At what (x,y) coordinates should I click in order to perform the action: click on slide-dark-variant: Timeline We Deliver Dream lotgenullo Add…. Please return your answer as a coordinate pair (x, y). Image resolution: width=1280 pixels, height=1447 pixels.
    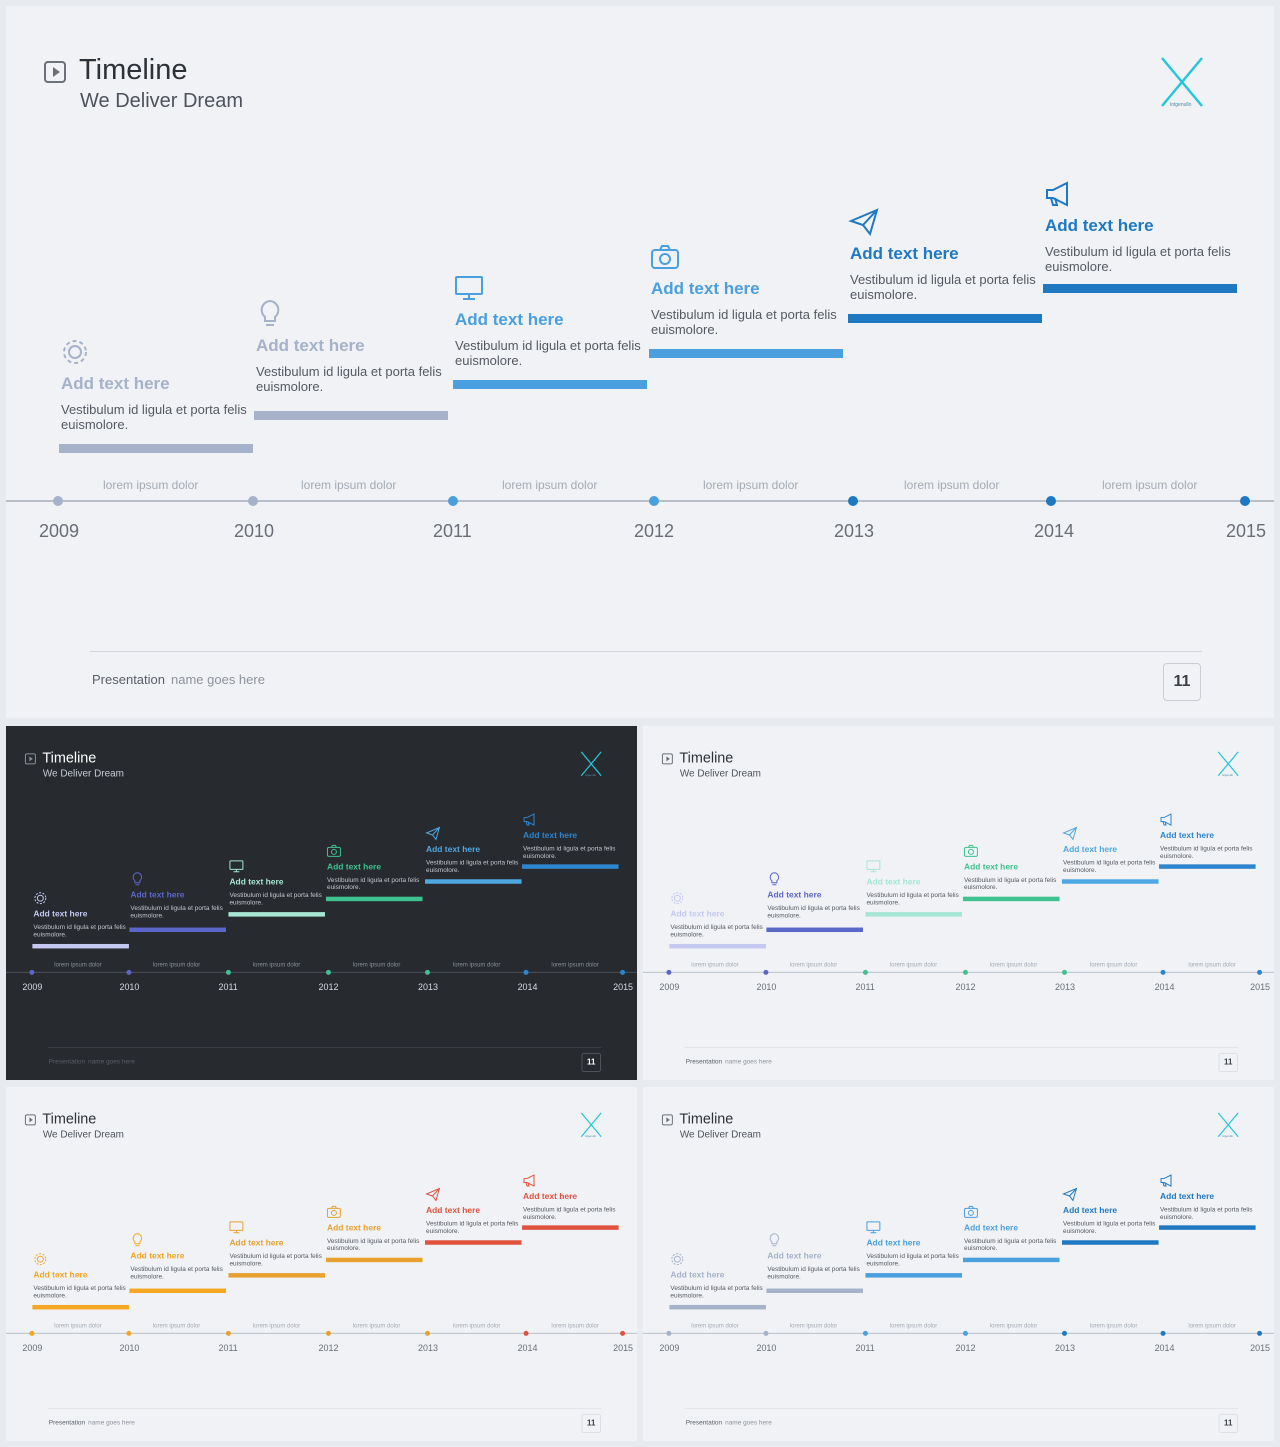
    Looking at the image, I should click on (321, 903).